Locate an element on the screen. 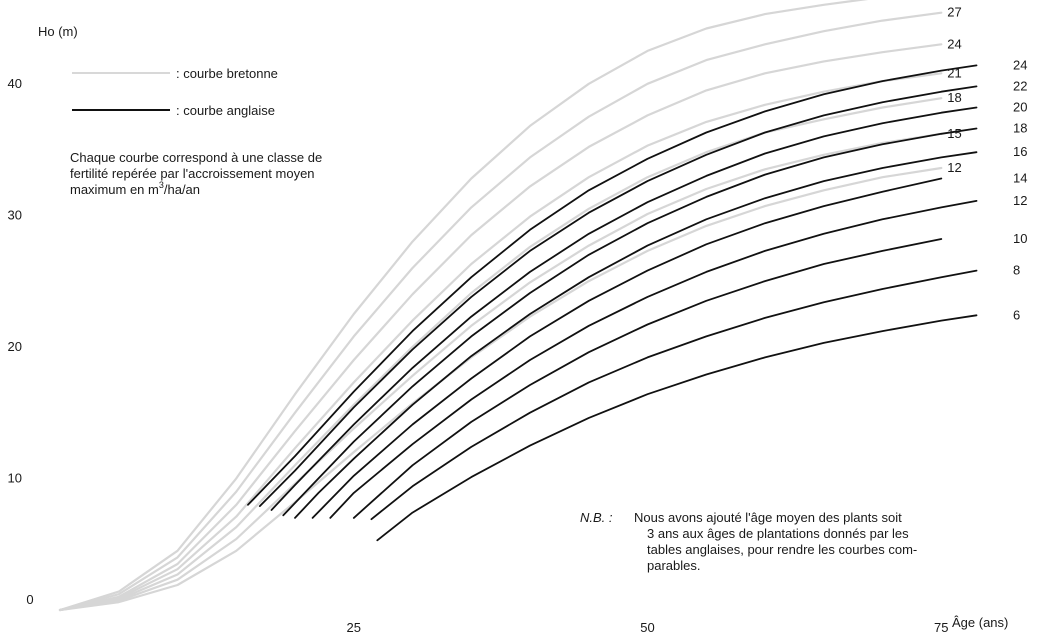 The image size is (1041, 636). legend-description-line-1: Chaque courbe correspond à une classe de is located at coordinates (196, 157).